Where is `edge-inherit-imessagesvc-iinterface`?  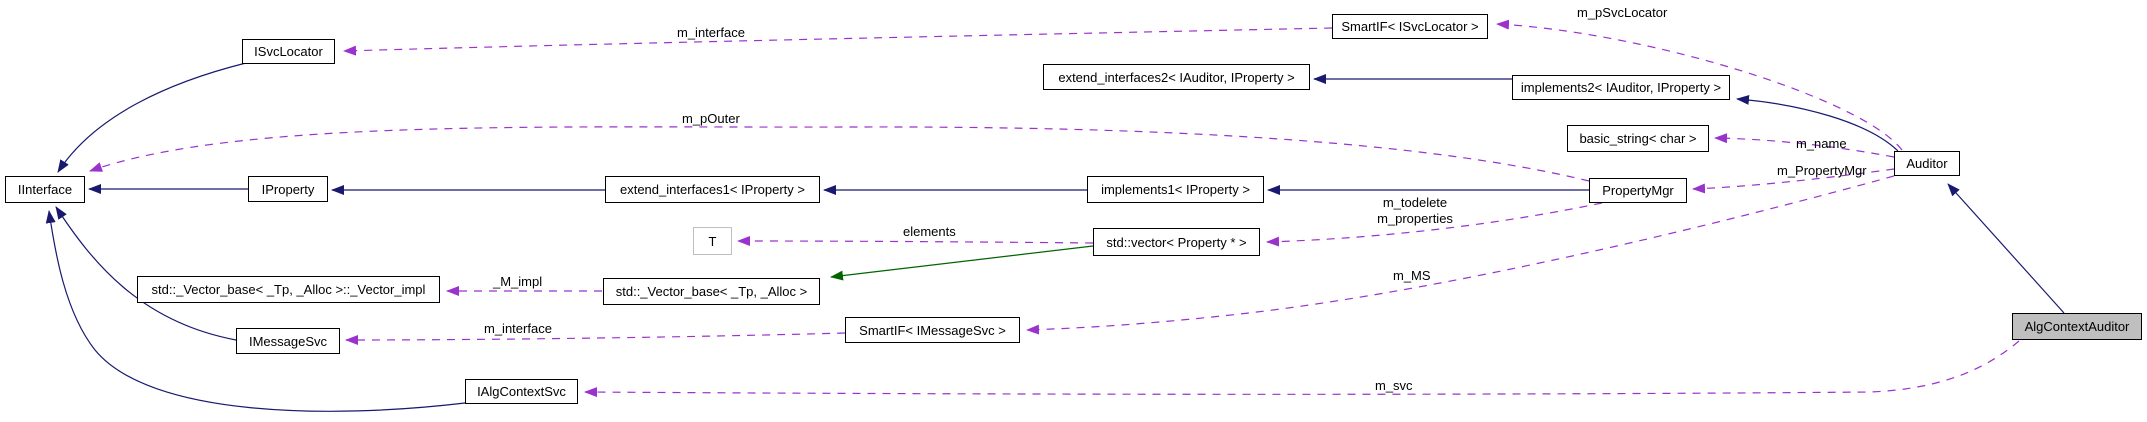 edge-inherit-imessagesvc-iinterface is located at coordinates (146, 273).